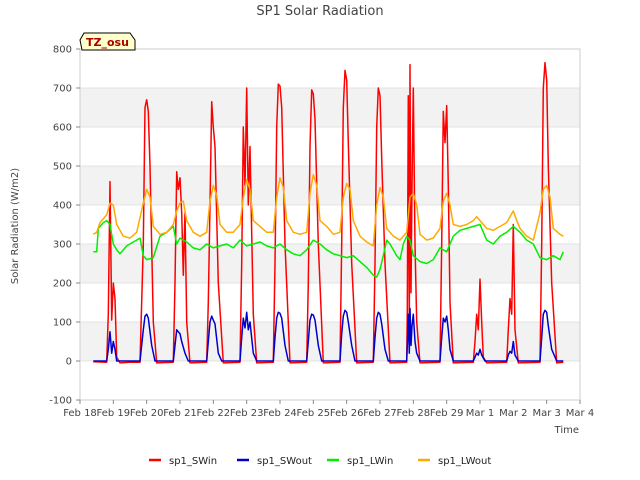 This screenshot has width=640, height=480. Describe the element at coordinates (114, 413) in the screenshot. I see `x-tick-label: Feb 19` at that location.